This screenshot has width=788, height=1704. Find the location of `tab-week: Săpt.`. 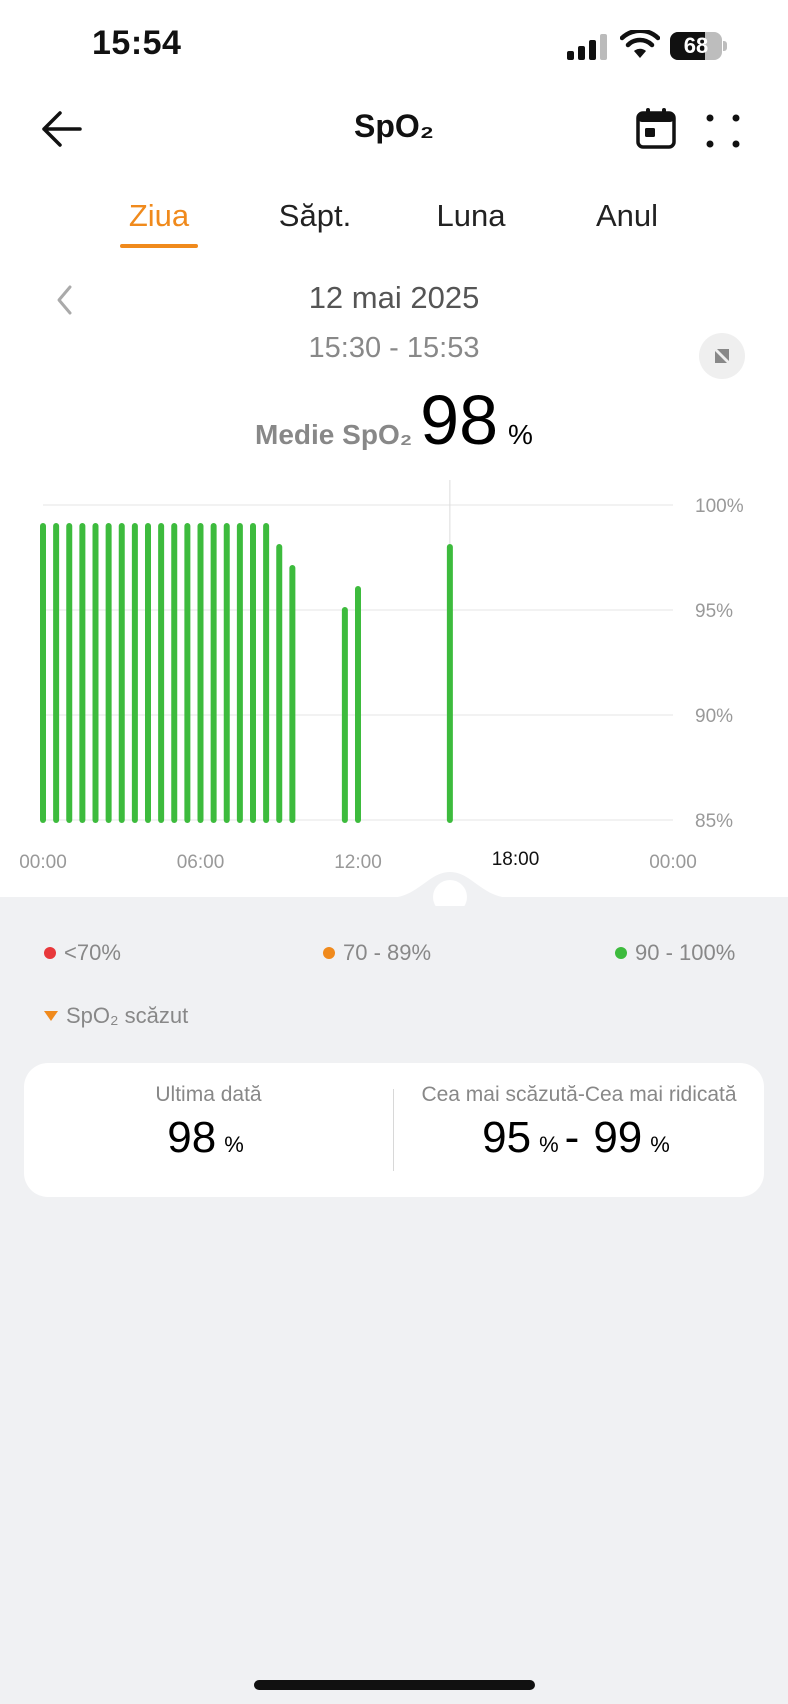

tab-week: Săpt. is located at coordinates (315, 215).